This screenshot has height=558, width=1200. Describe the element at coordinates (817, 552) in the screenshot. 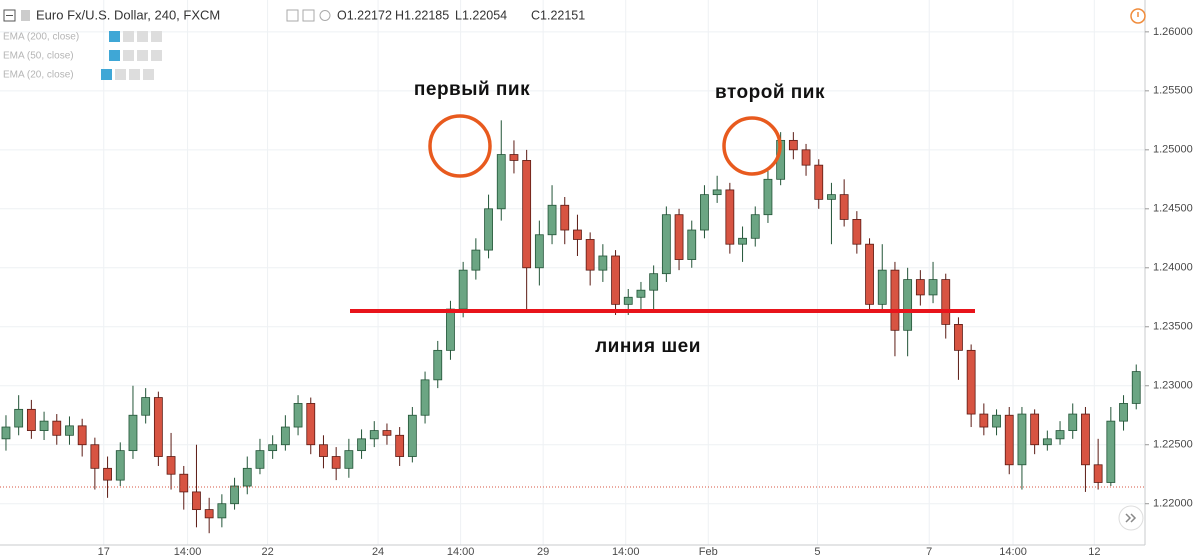

I see `x-tick-label: 5` at that location.